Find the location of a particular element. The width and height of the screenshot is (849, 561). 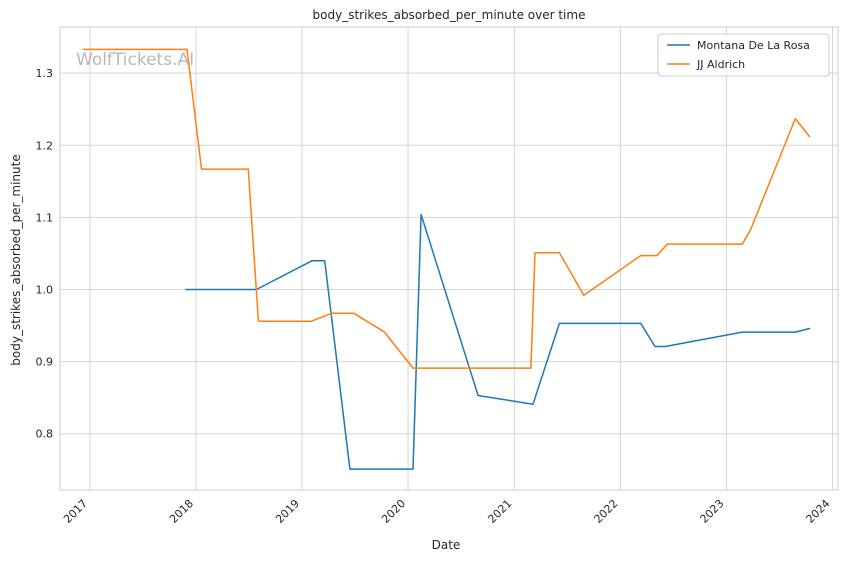

y-tick-label: 0.8 is located at coordinates (45, 434).